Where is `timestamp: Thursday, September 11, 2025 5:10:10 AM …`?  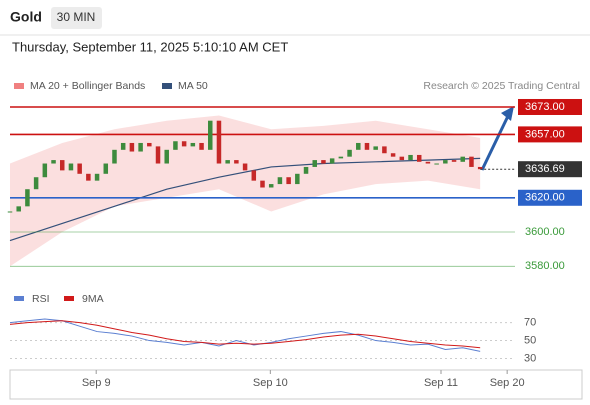
timestamp: Thursday, September 11, 2025 5:10:10 AM … is located at coordinates (150, 46).